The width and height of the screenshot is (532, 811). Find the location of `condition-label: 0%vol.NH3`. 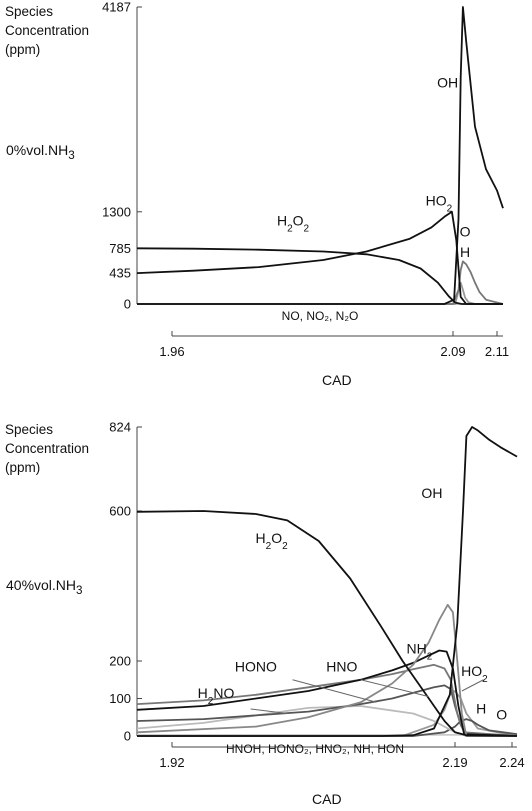

condition-label: 0%vol.NH3 is located at coordinates (40, 152).